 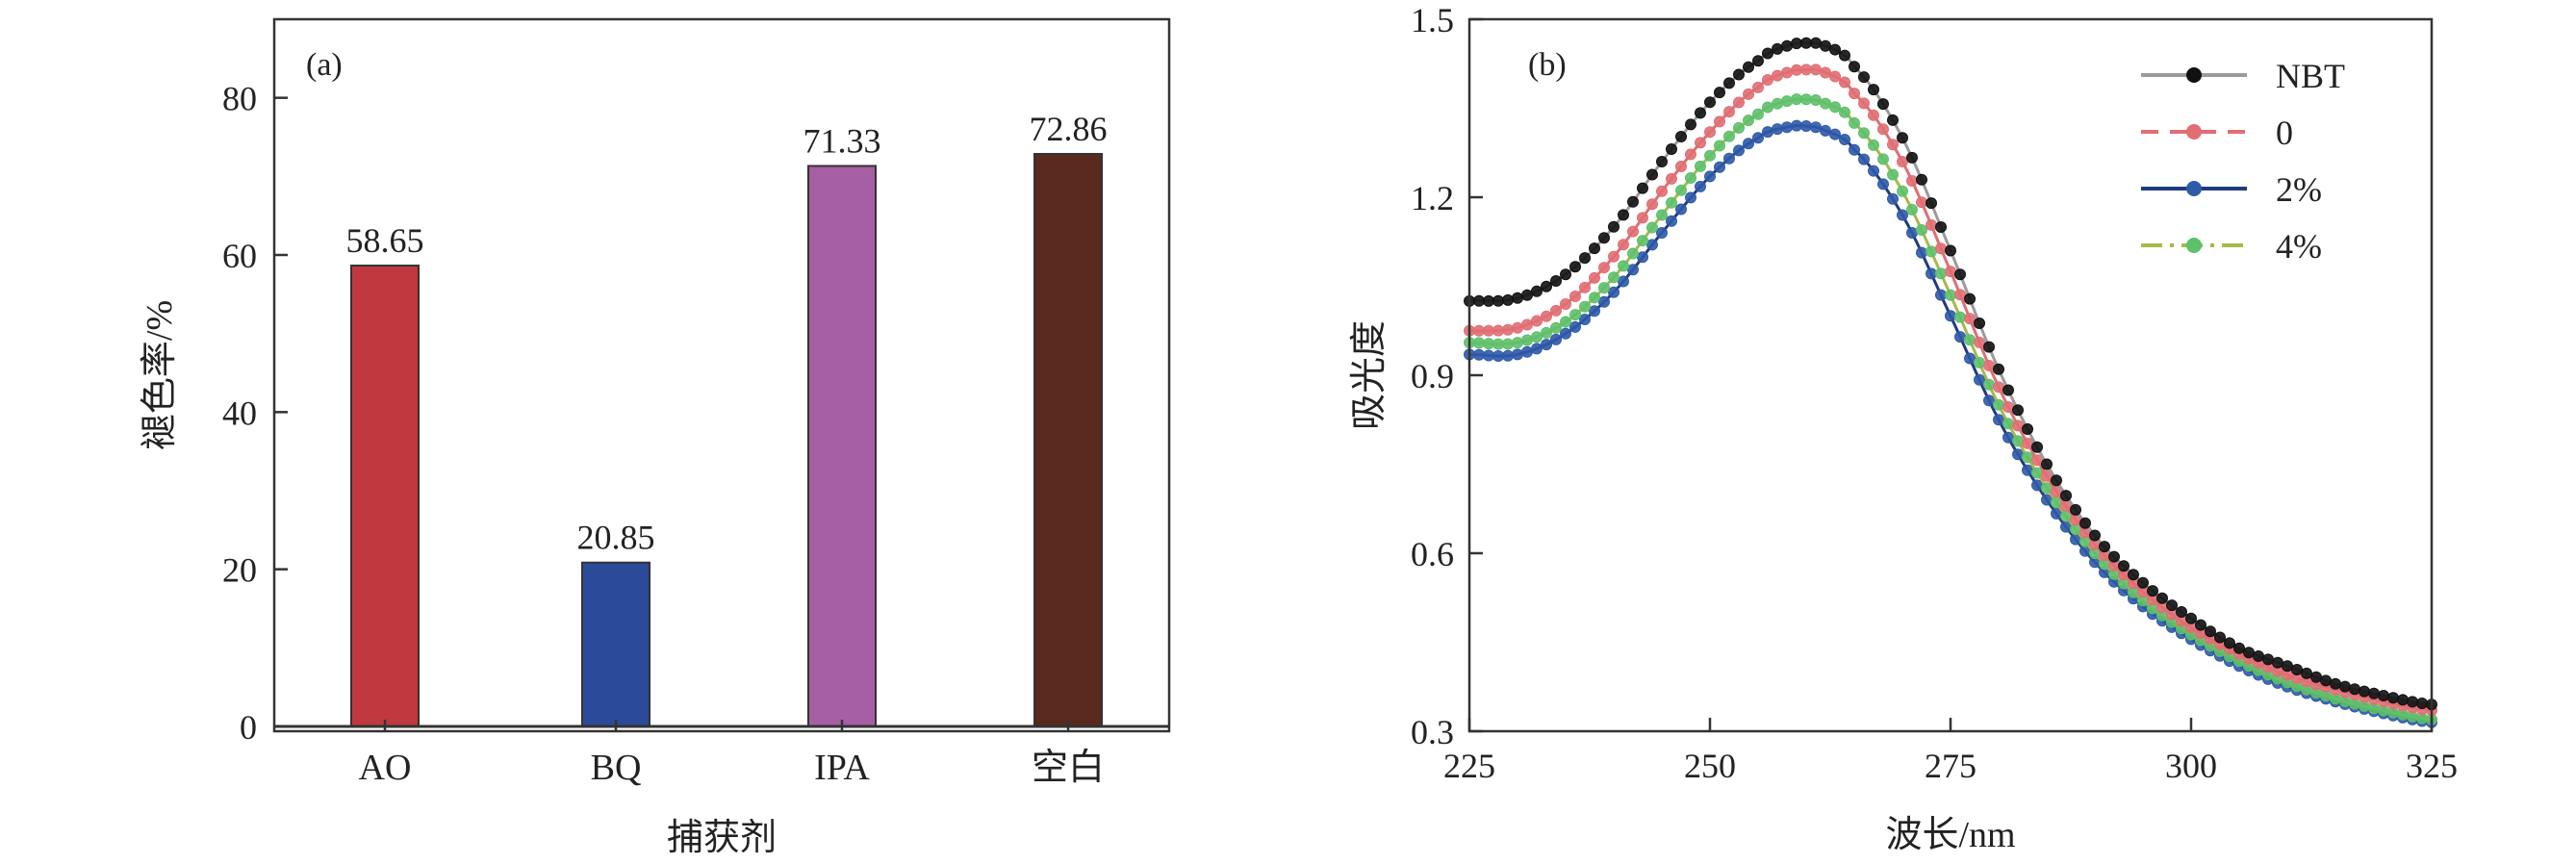 I want to click on y-tick-label-a: 40, so click(x=239, y=413).